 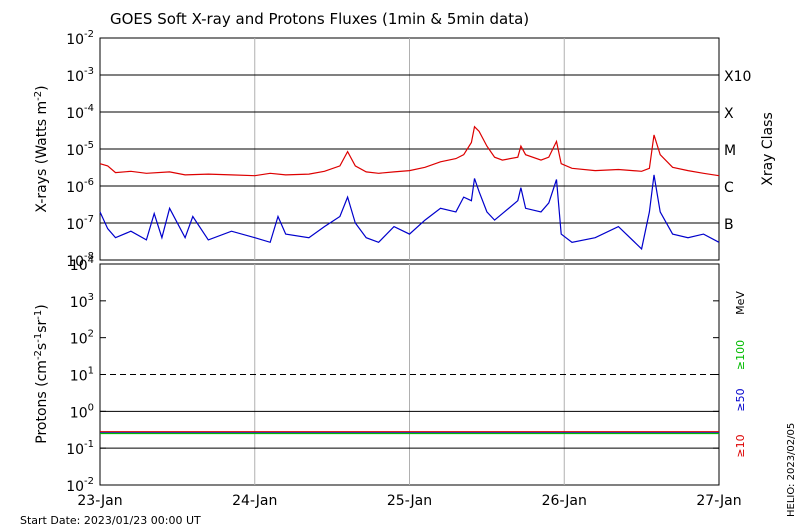 What do you see at coordinates (718, 501) in the screenshot?
I see `x-tick-label: 27-Jan` at bounding box center [718, 501].